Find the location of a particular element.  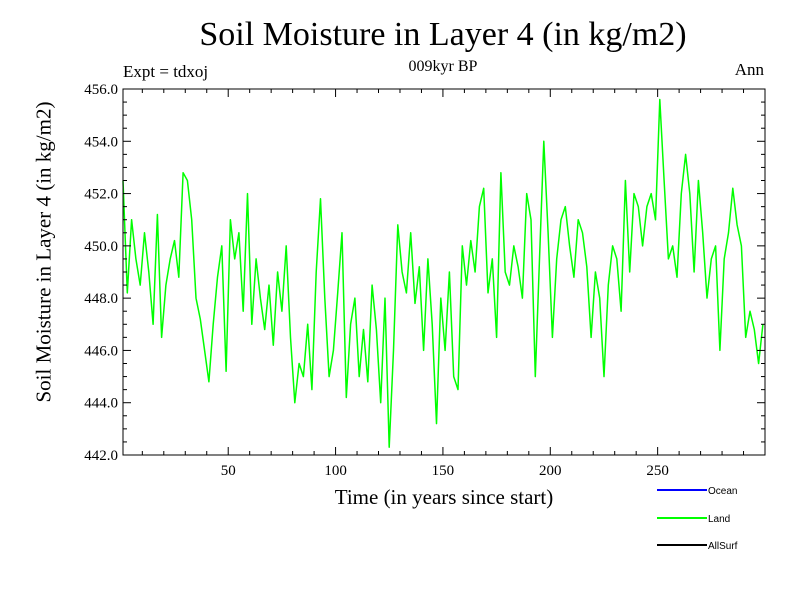

y-tick-label: 452.0 is located at coordinates (101, 195).